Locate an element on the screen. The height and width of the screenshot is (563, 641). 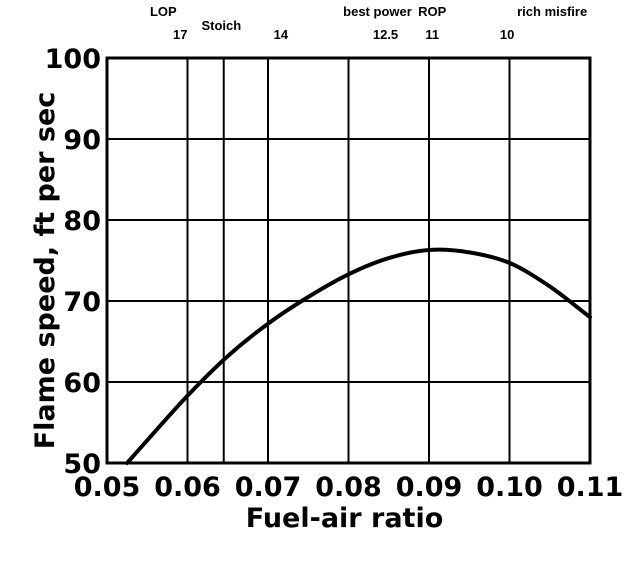
x-tick-label: 0.07 is located at coordinates (268, 487).